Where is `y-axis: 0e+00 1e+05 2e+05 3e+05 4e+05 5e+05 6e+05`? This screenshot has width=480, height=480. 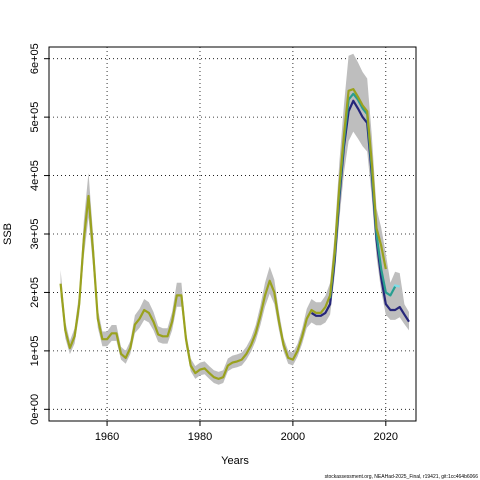 y-axis: 0e+00 1e+05 2e+05 3e+05 4e+05 5e+05 6e+05 is located at coordinates (39, 234).